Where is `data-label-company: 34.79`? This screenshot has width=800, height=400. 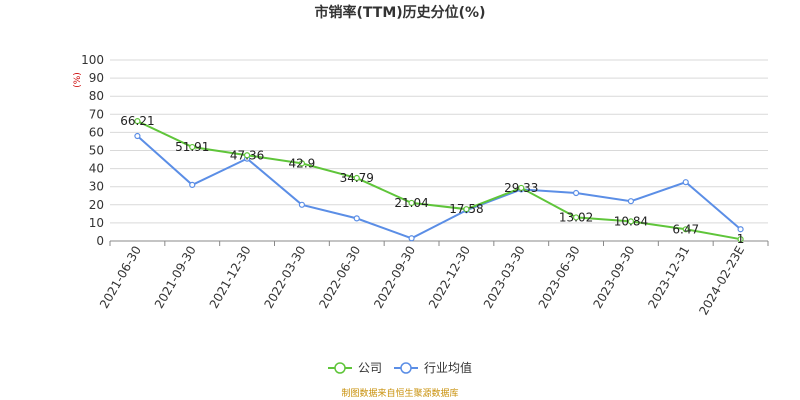
data-label-company: 34.79 is located at coordinates (357, 178).